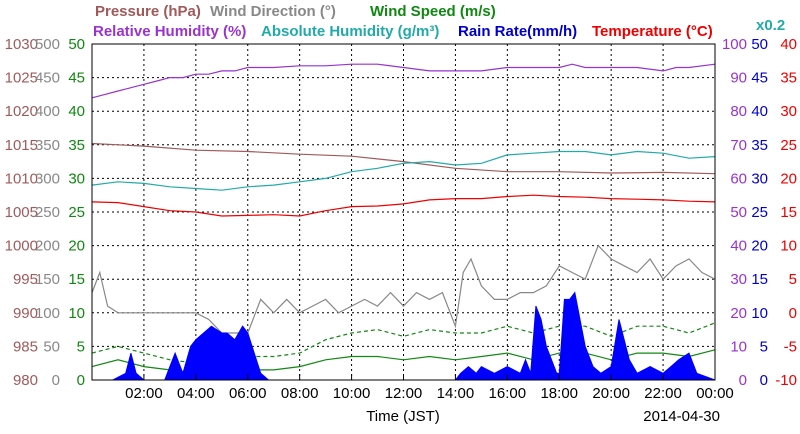  Describe the element at coordinates (681, 416) in the screenshot. I see `date-label: 2014-04-30` at that location.